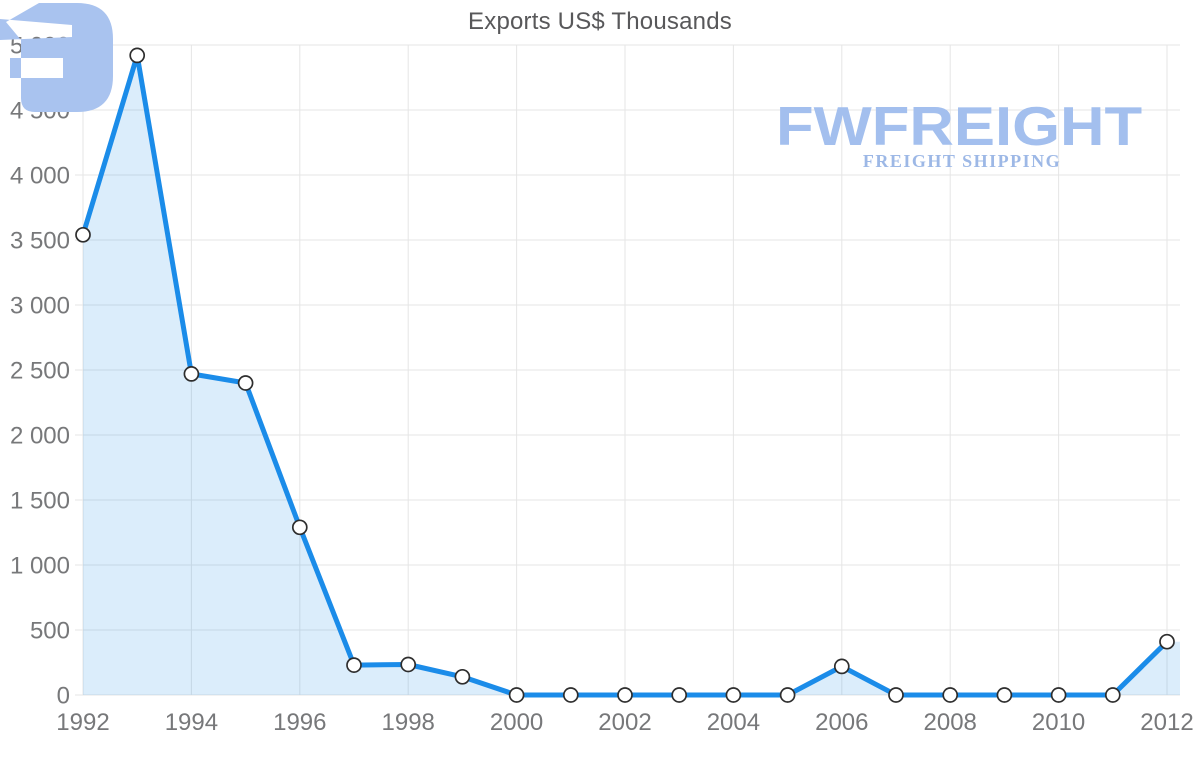  Describe the element at coordinates (1058, 722) in the screenshot. I see `x-tick-label: 2010` at that location.